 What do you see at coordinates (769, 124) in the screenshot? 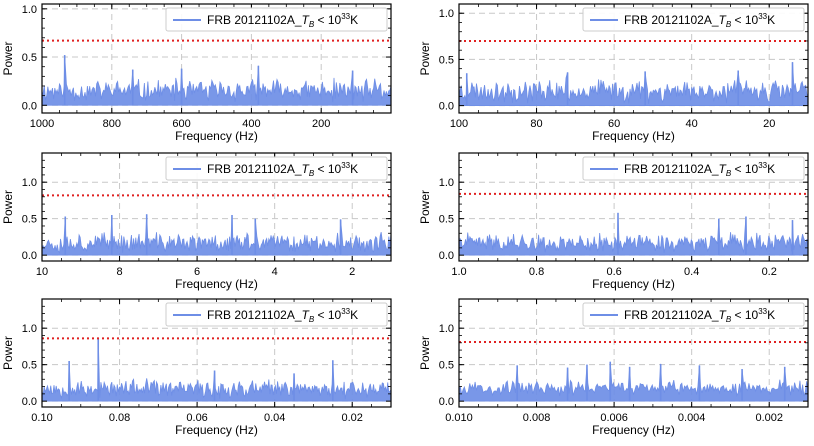
I see `x-tick-label: 20` at bounding box center [769, 124].